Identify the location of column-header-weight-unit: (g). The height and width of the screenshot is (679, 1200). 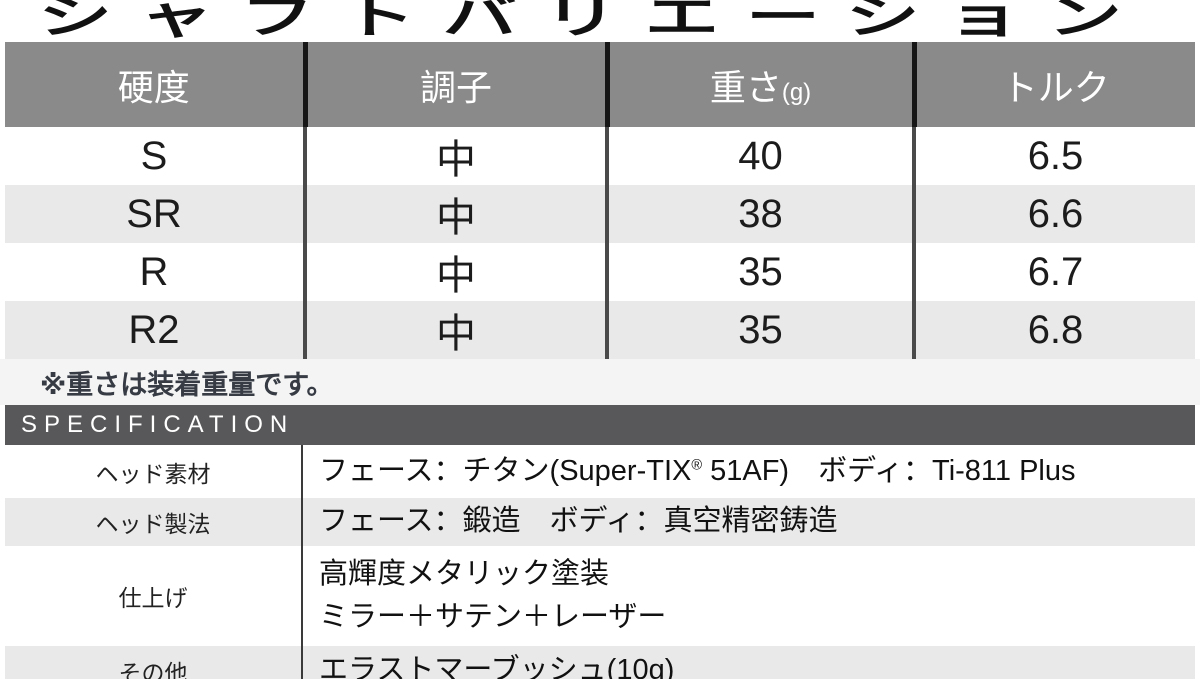
(796, 92).